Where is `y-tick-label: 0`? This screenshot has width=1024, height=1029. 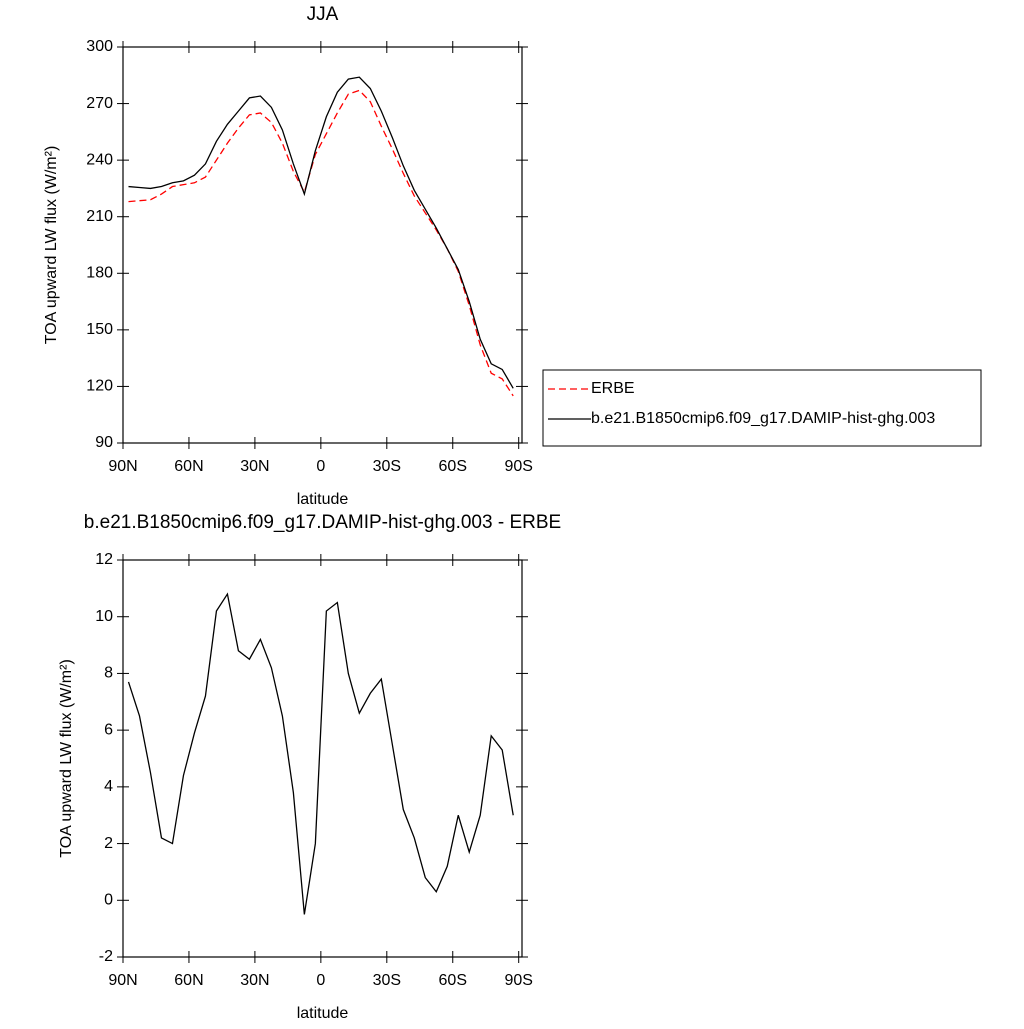
y-tick-label: 0 is located at coordinates (108, 900).